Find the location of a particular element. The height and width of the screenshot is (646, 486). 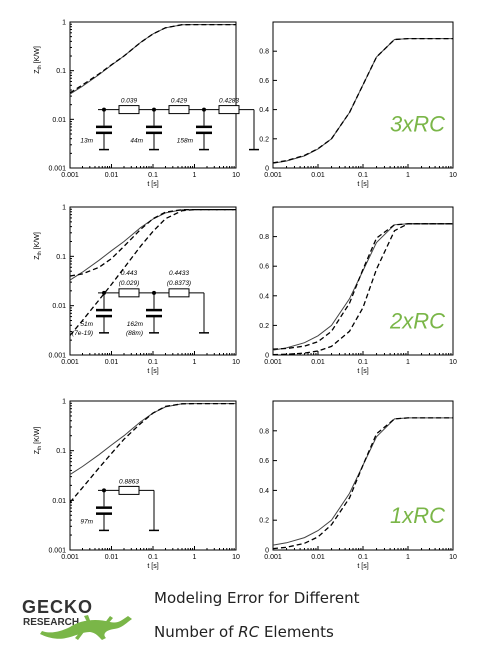

y-axis-label-subscript: th is located at coordinates (40, 67).